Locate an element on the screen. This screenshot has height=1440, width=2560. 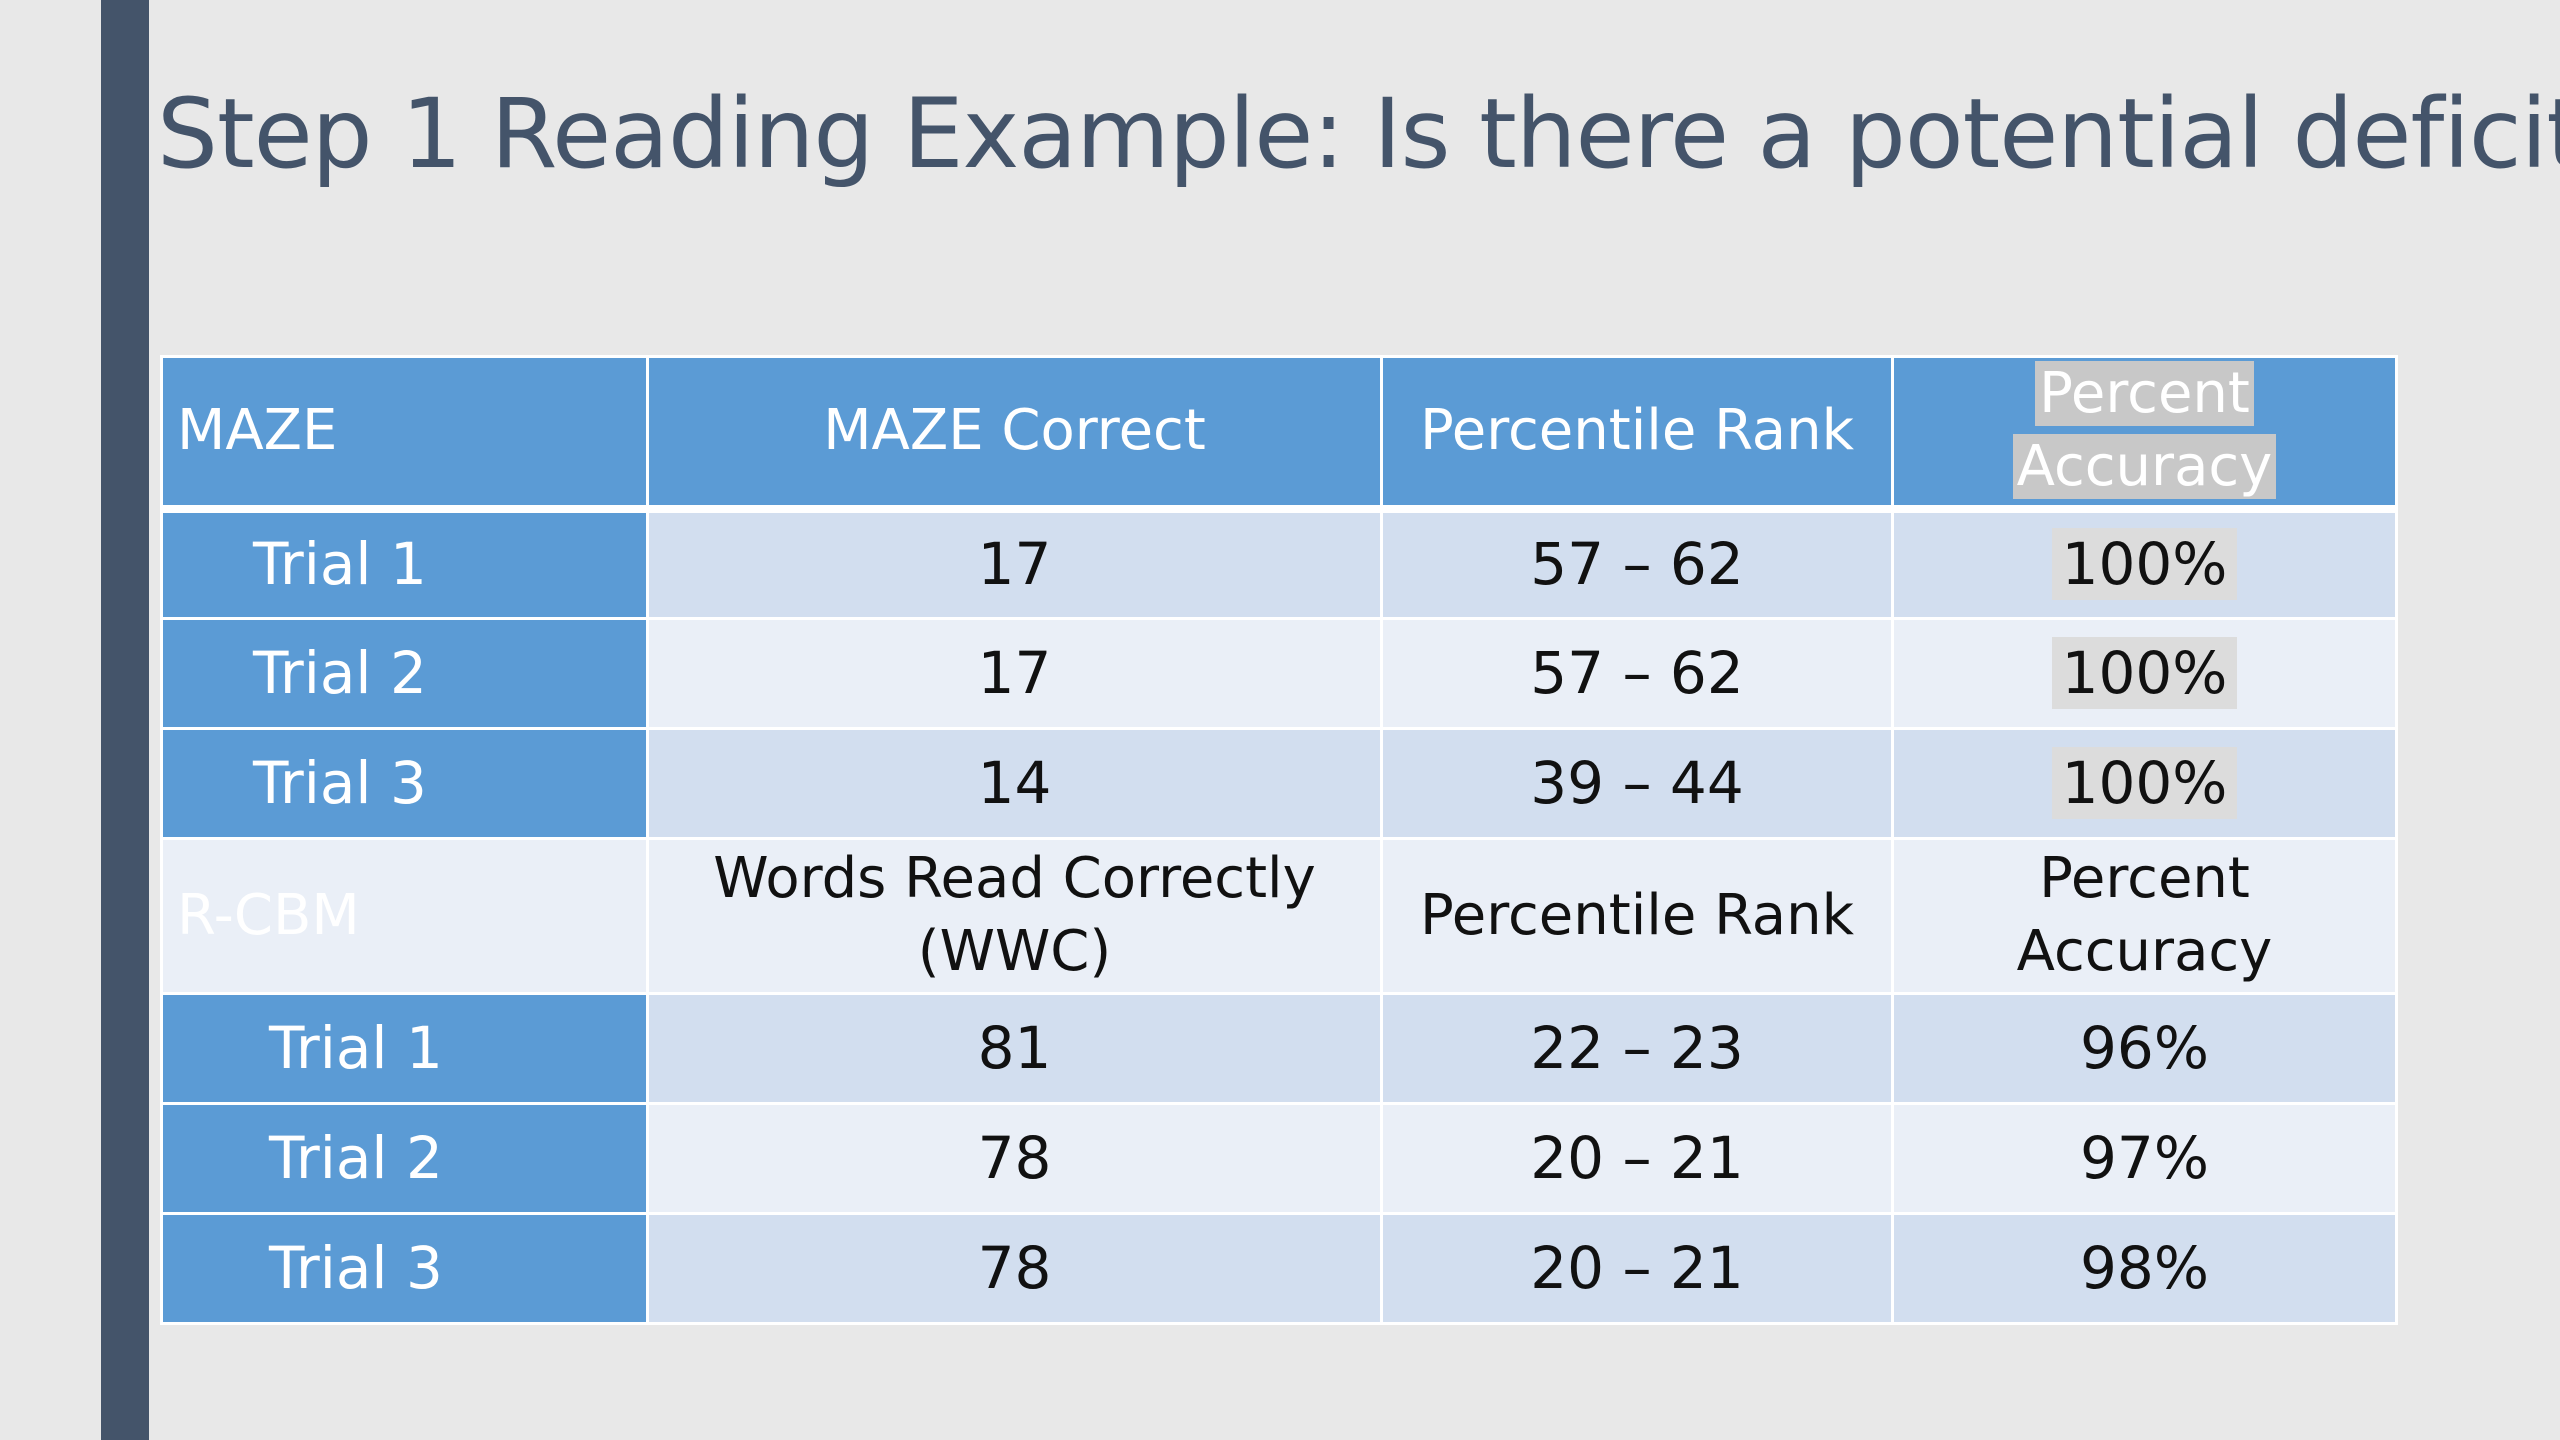
rcbm-header-label: R-CBM is located at coordinates (404, 916).